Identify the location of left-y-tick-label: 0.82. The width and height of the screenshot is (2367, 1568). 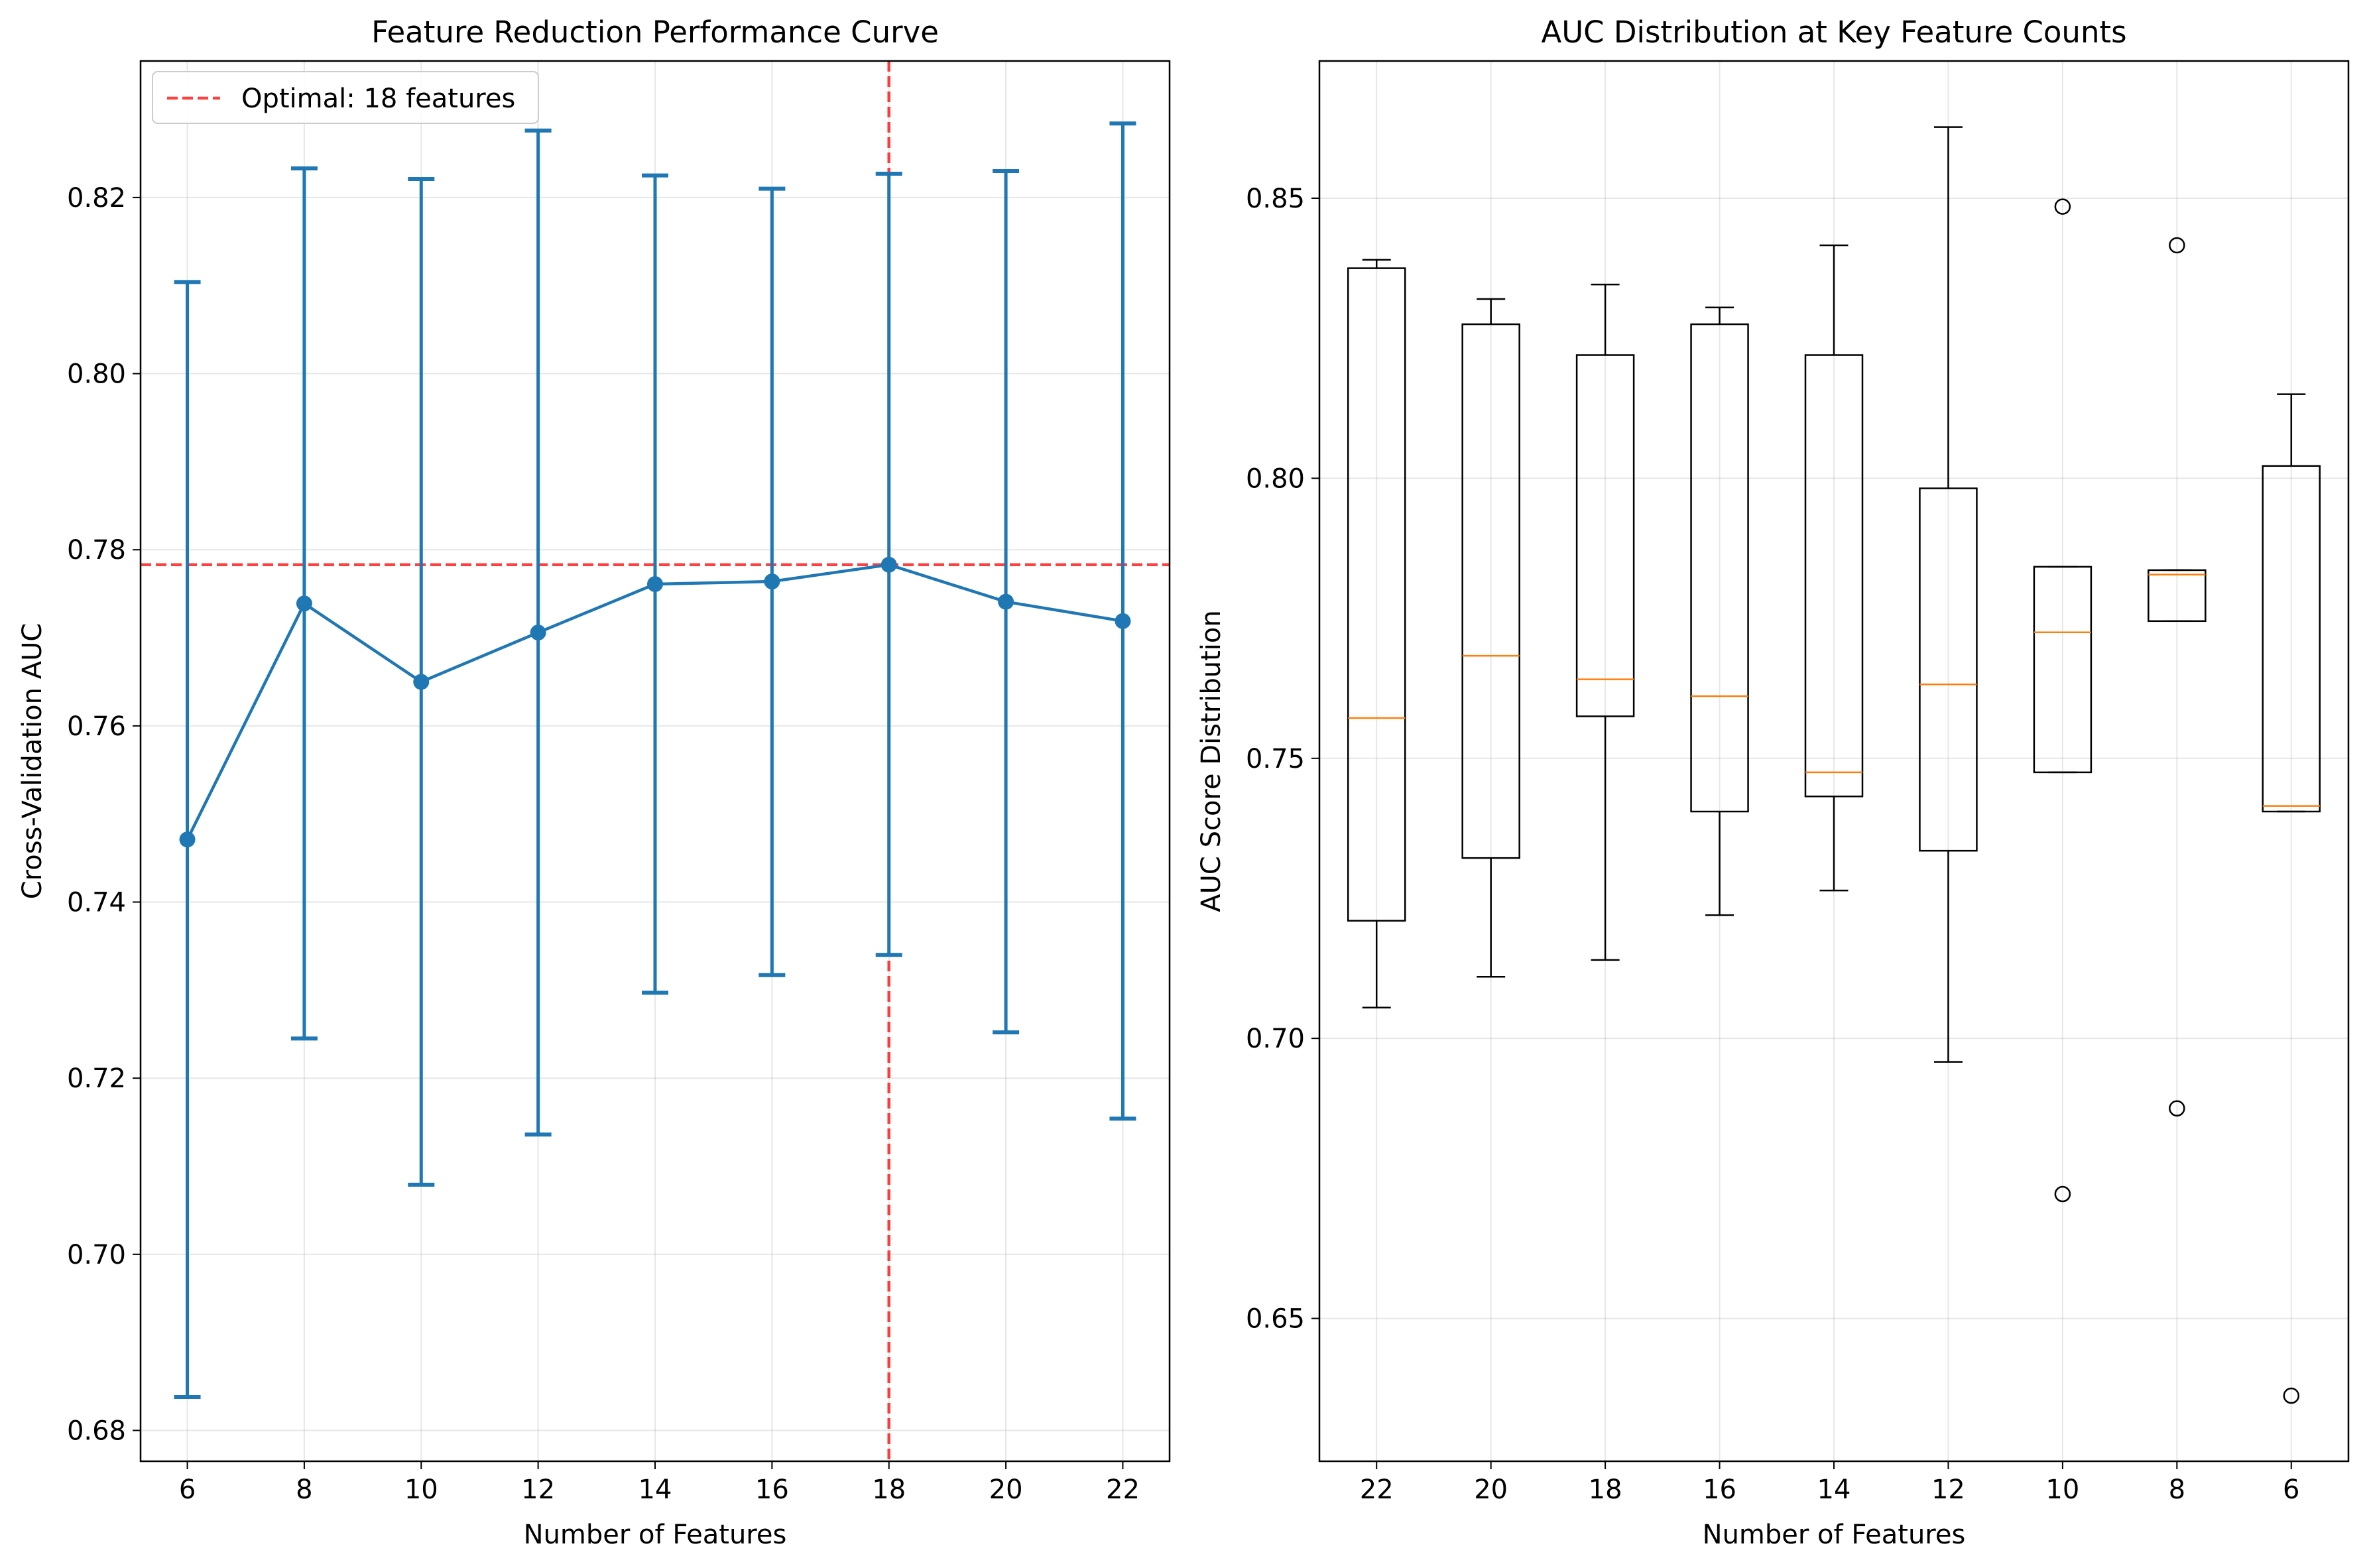
(96, 198).